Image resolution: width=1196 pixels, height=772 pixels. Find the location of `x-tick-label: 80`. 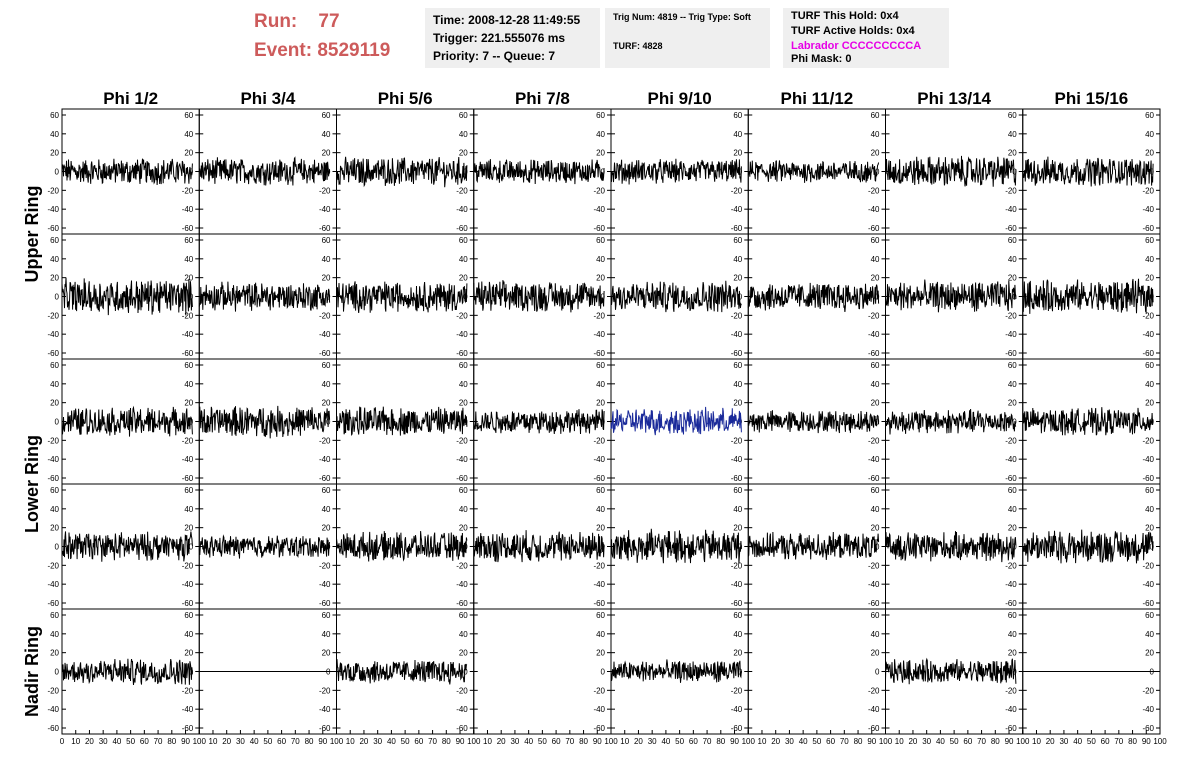

x-tick-label: 80 is located at coordinates (309, 741).